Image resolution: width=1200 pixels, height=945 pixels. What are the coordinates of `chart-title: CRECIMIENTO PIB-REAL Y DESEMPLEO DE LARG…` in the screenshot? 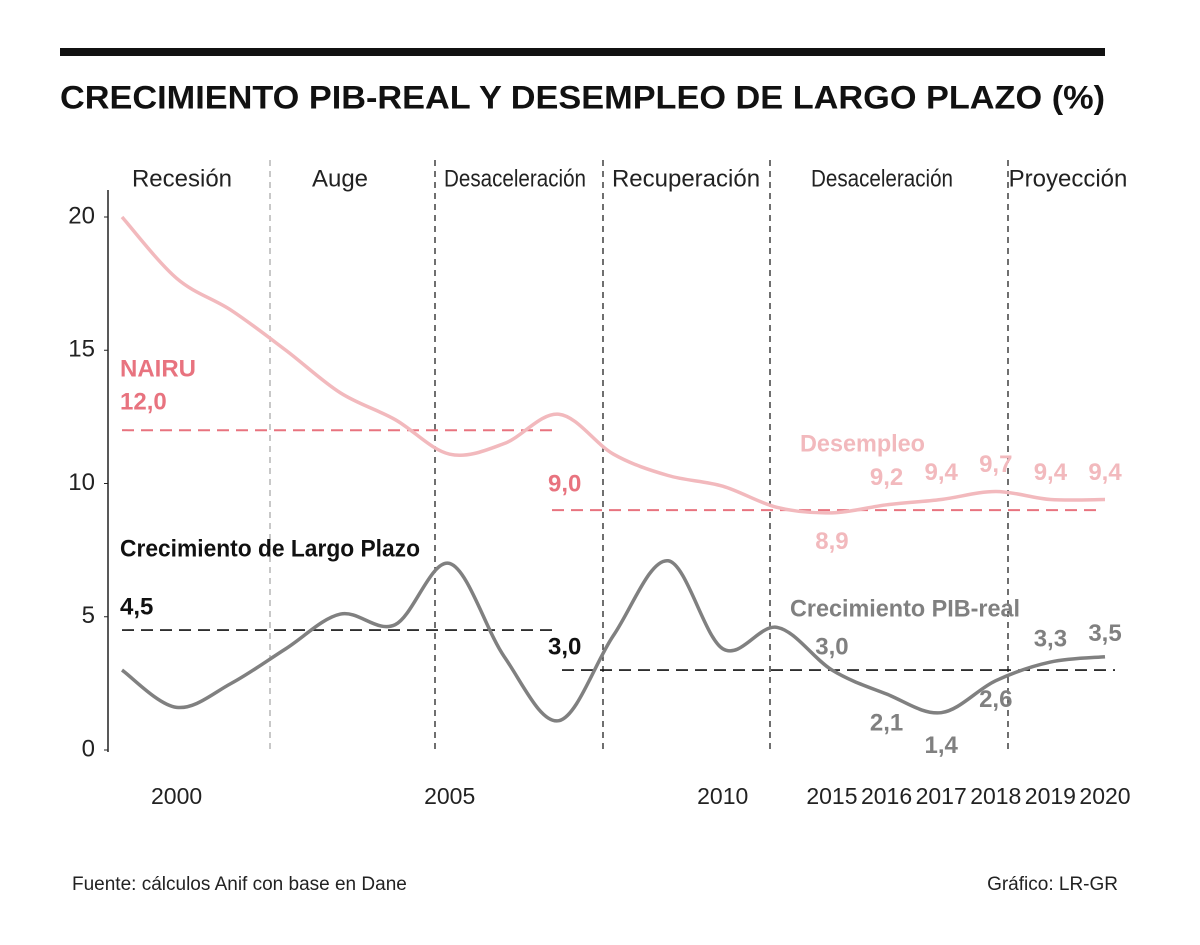 It's located at (582, 97).